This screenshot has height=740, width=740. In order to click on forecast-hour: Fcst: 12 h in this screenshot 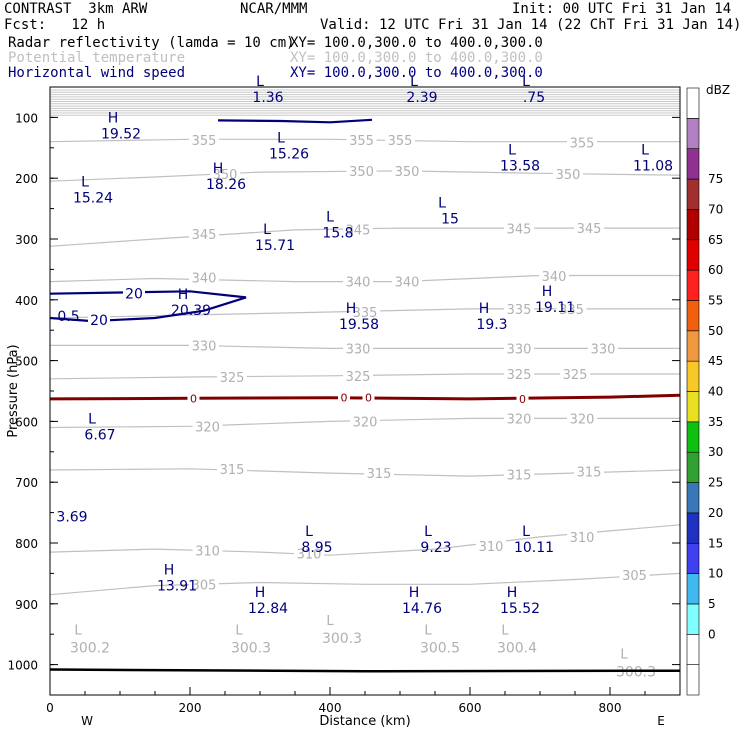, I will do `click(55, 25)`.